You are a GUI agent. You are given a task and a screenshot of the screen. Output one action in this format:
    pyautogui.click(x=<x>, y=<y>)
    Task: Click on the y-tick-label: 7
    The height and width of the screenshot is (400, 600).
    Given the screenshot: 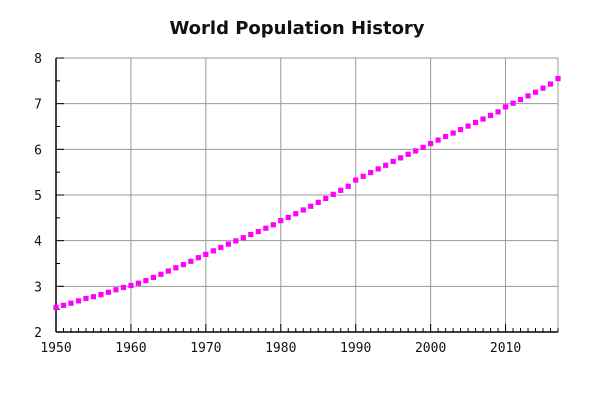 What is the action you would take?
    pyautogui.click(x=38, y=105)
    